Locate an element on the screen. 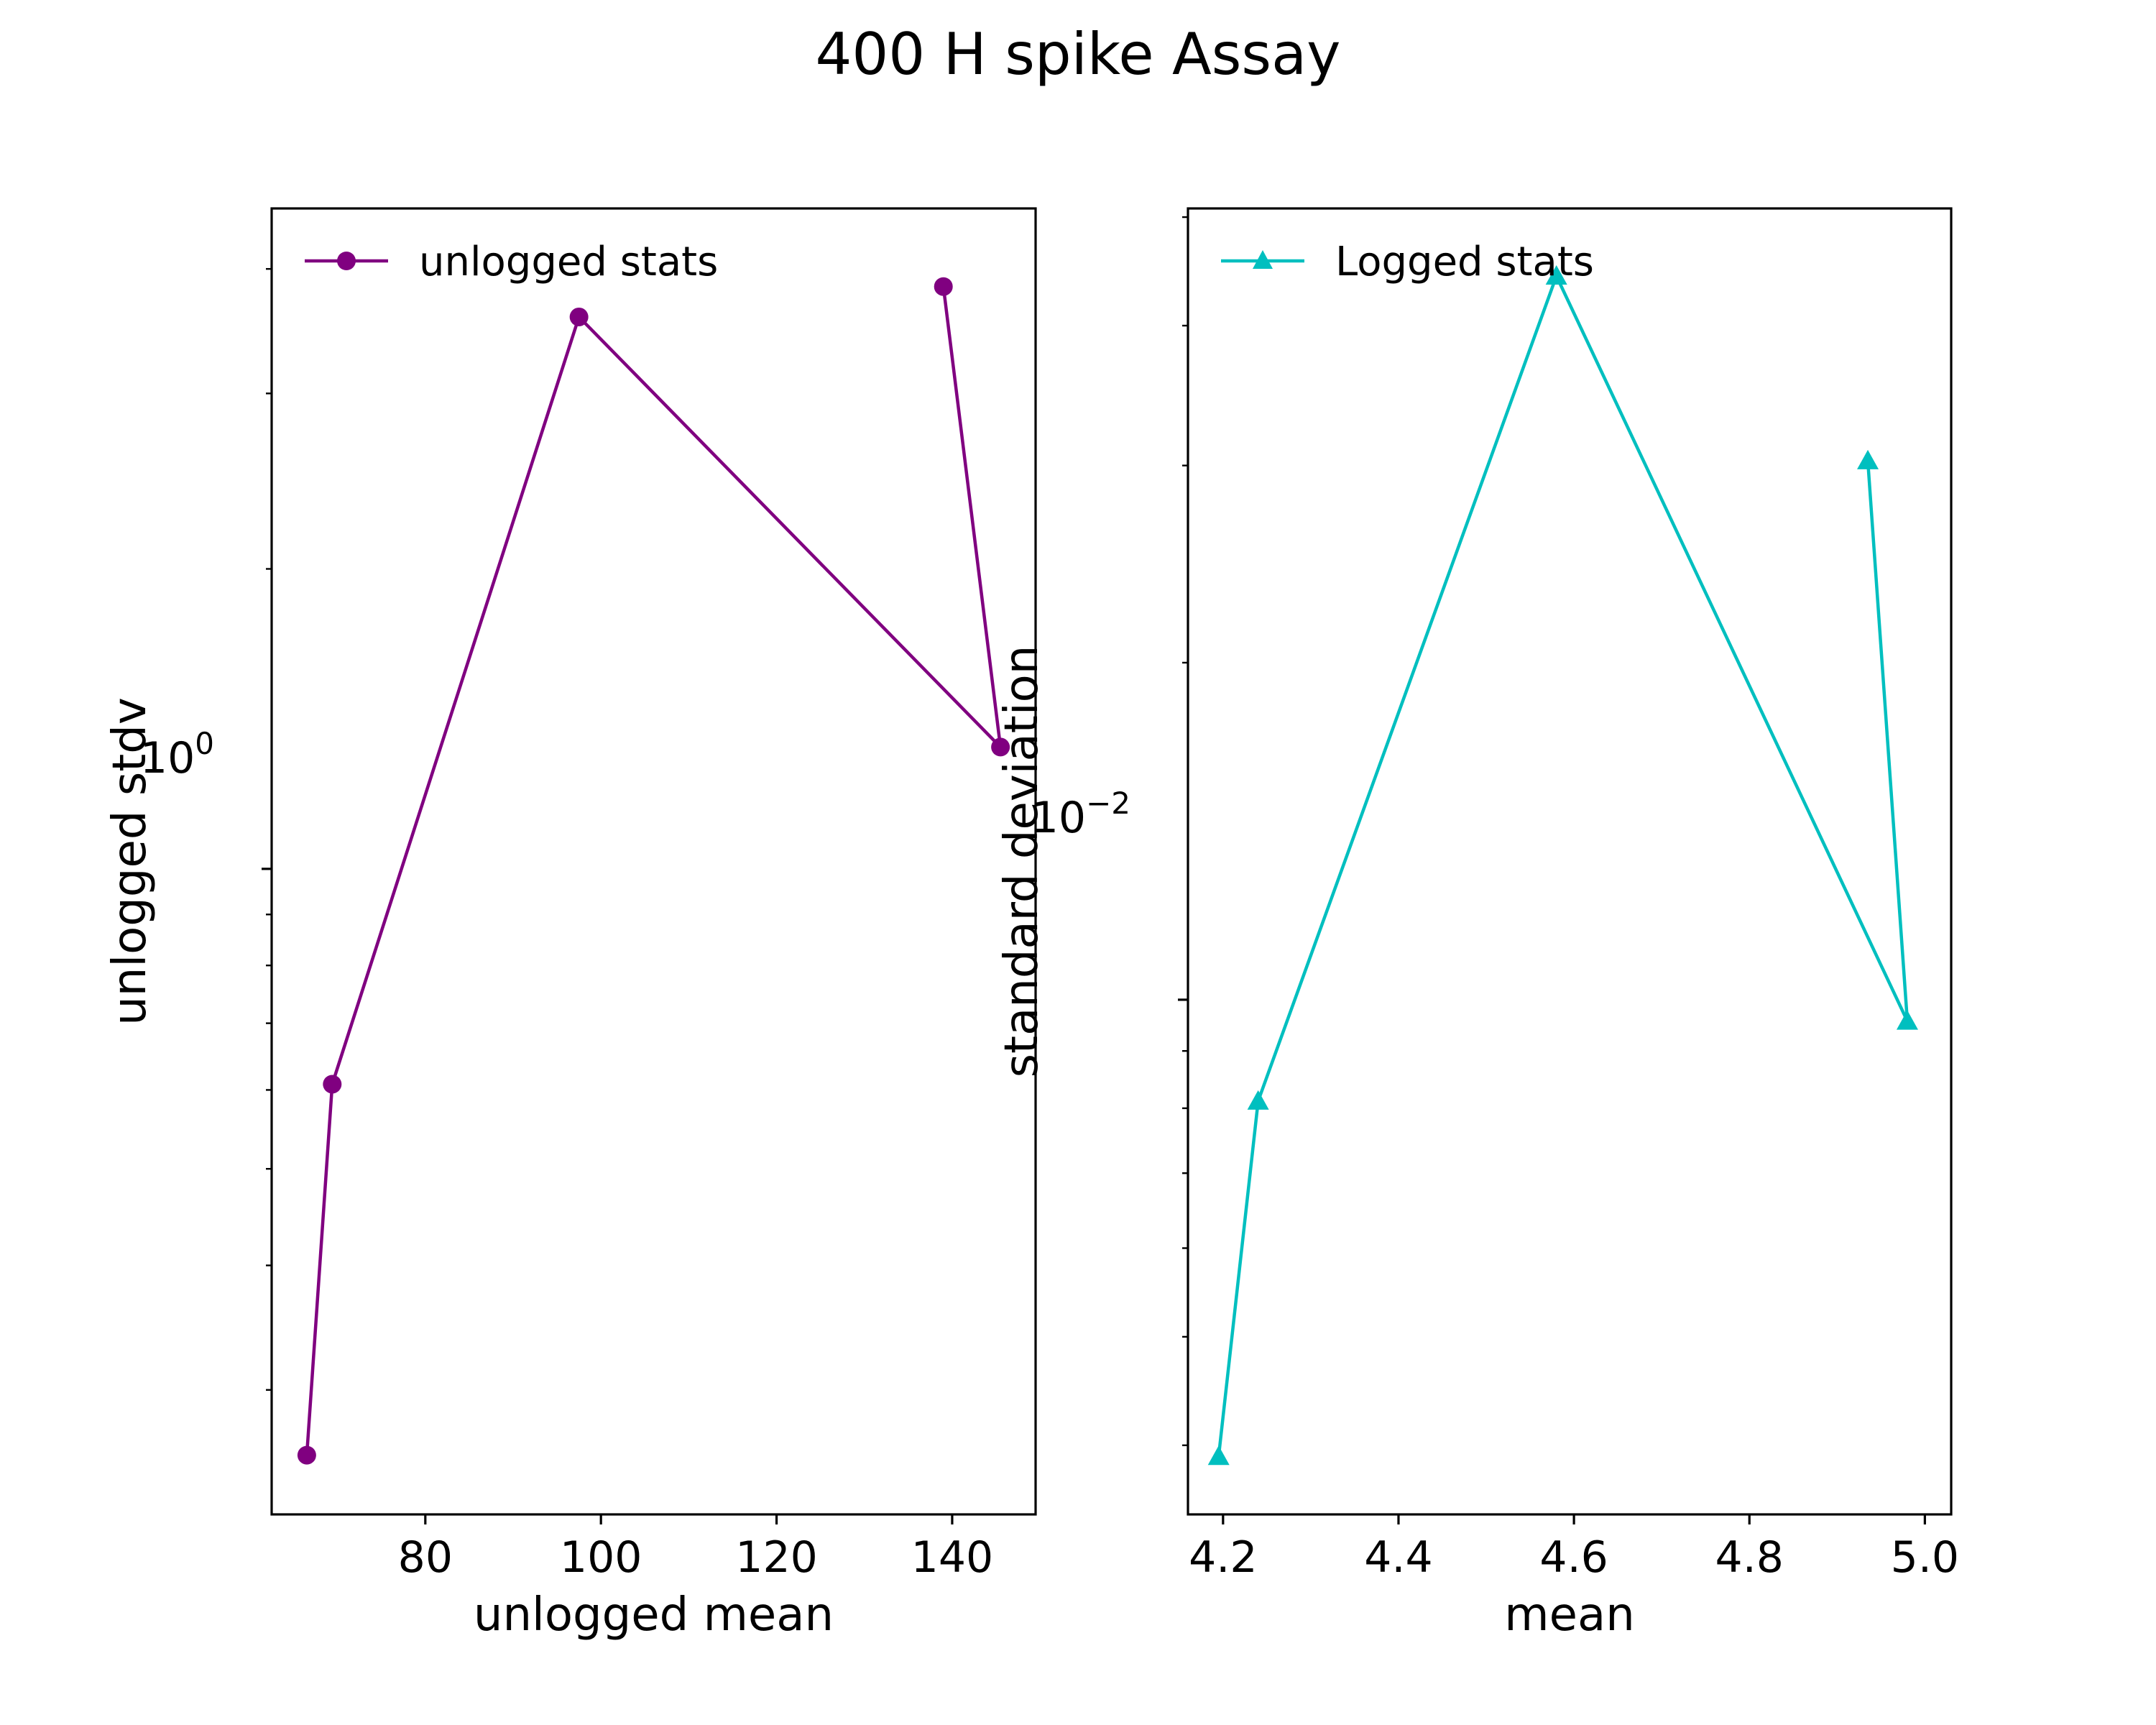  right-x-axis-label: mean is located at coordinates (1570, 1615).